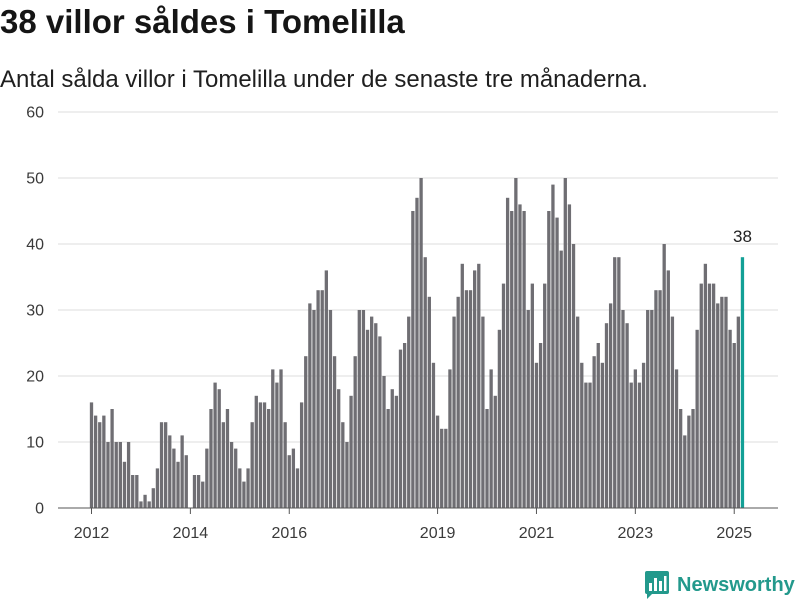  Describe the element at coordinates (191, 533) in the screenshot. I see `x-tick-label: 2014` at that location.